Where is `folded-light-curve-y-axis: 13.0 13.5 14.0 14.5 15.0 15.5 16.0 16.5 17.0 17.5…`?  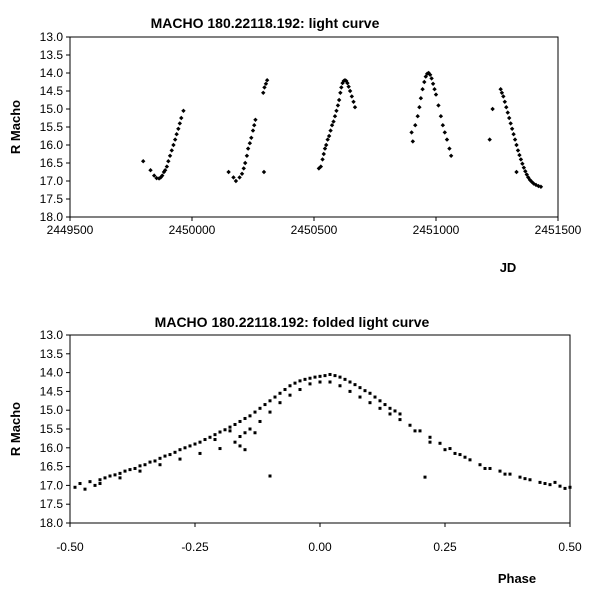
folded-light-curve-y-axis: 13.0 13.5 14.0 14.5 15.0 15.5 16.0 16.5 17.0 17.5… is located at coordinates (55, 429).